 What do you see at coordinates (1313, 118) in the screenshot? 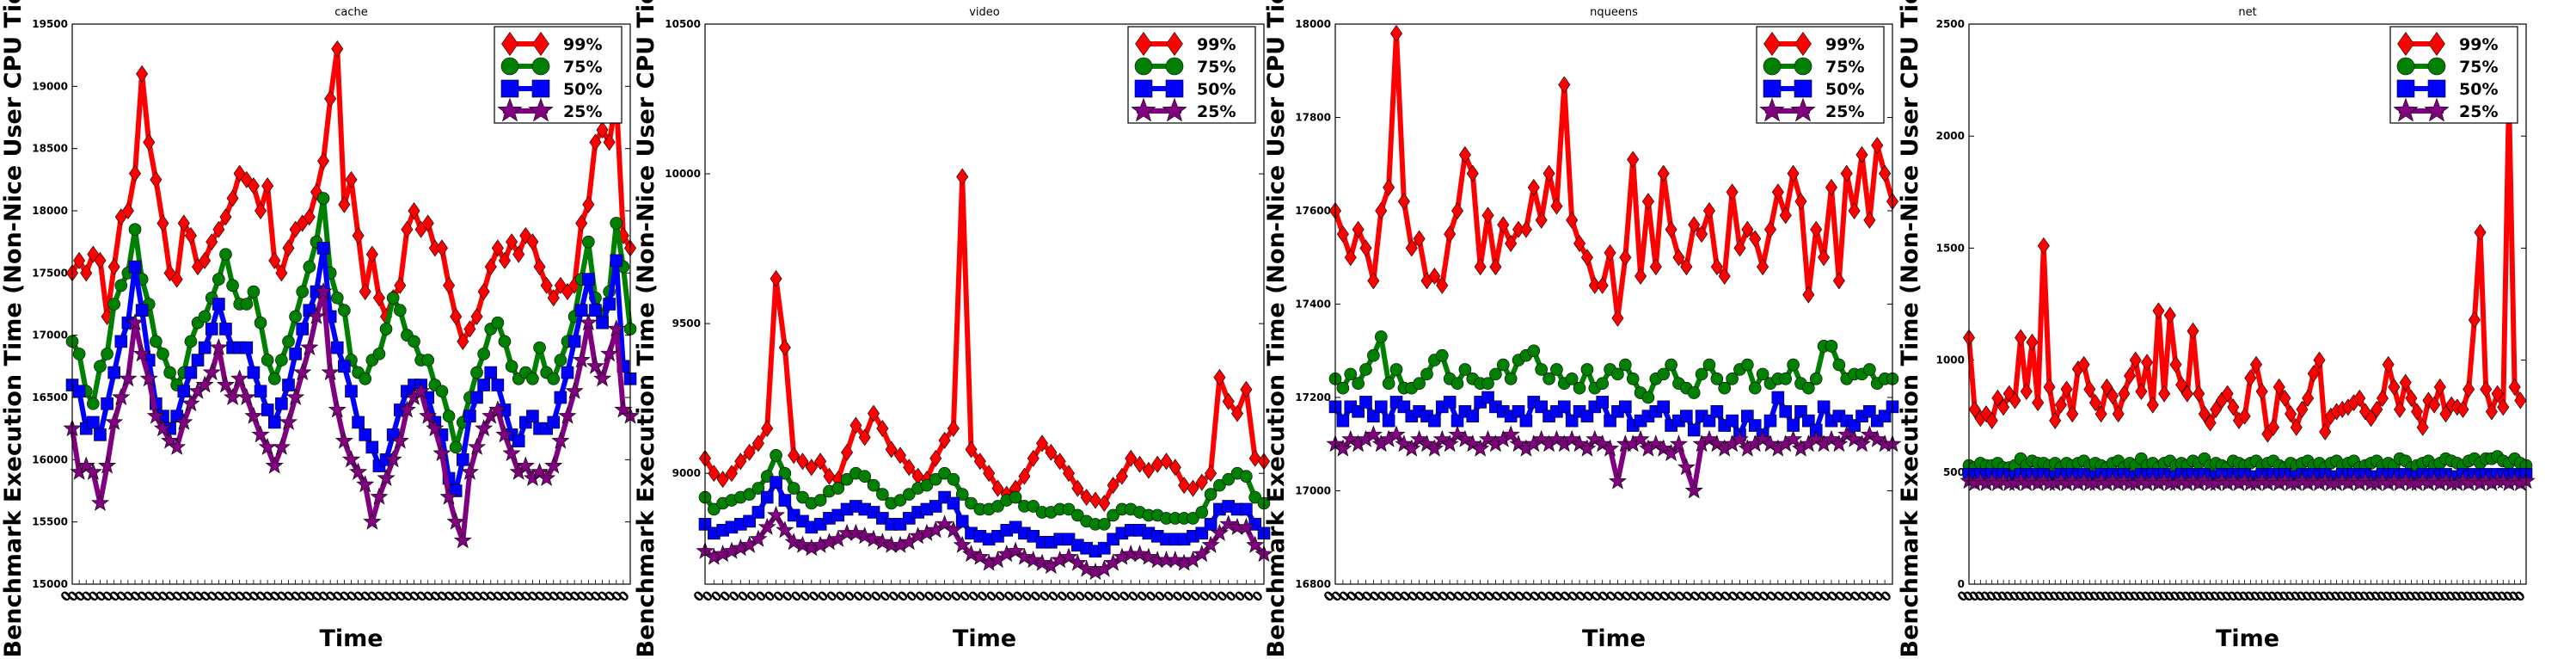
I see `y-tick-label: 17800` at bounding box center [1313, 118].